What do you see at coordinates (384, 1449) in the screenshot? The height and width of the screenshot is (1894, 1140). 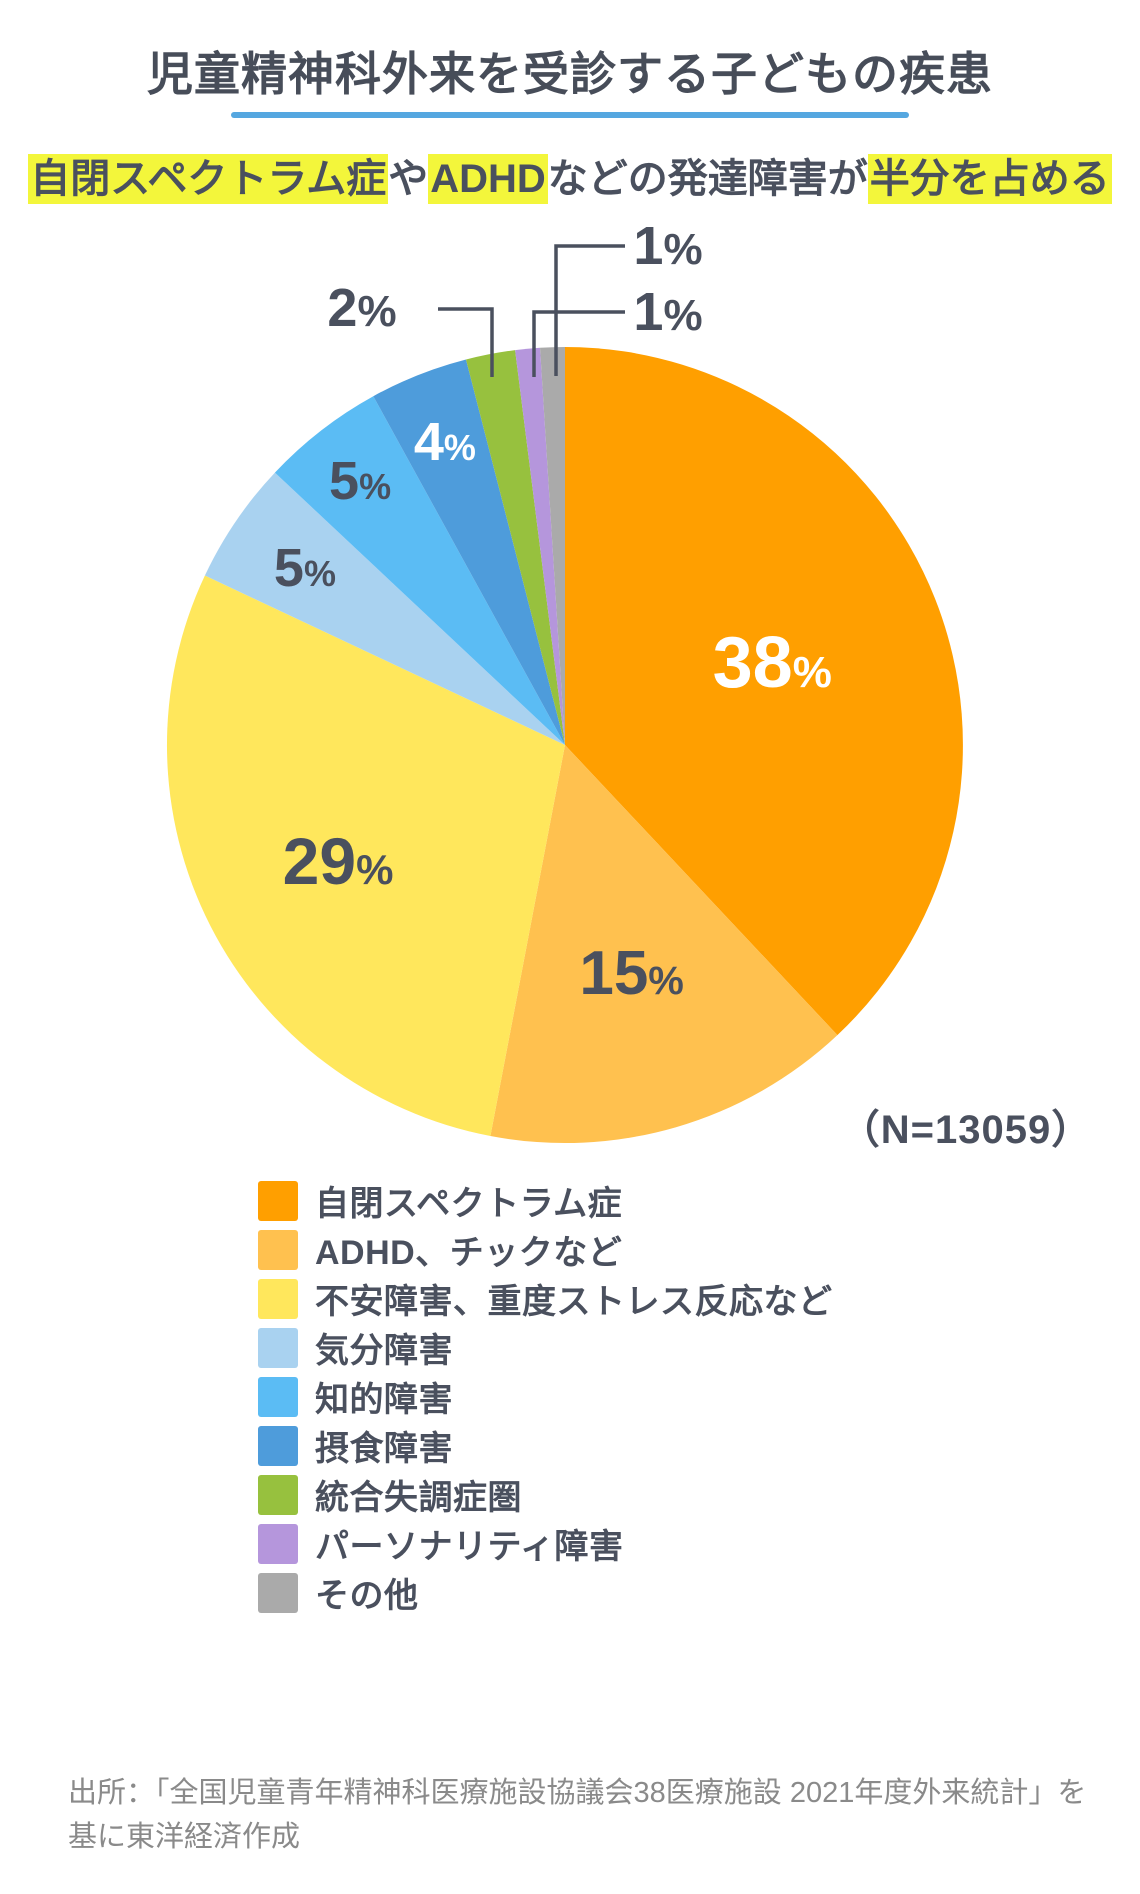 I see `legend-label-5: 摂食障害` at bounding box center [384, 1449].